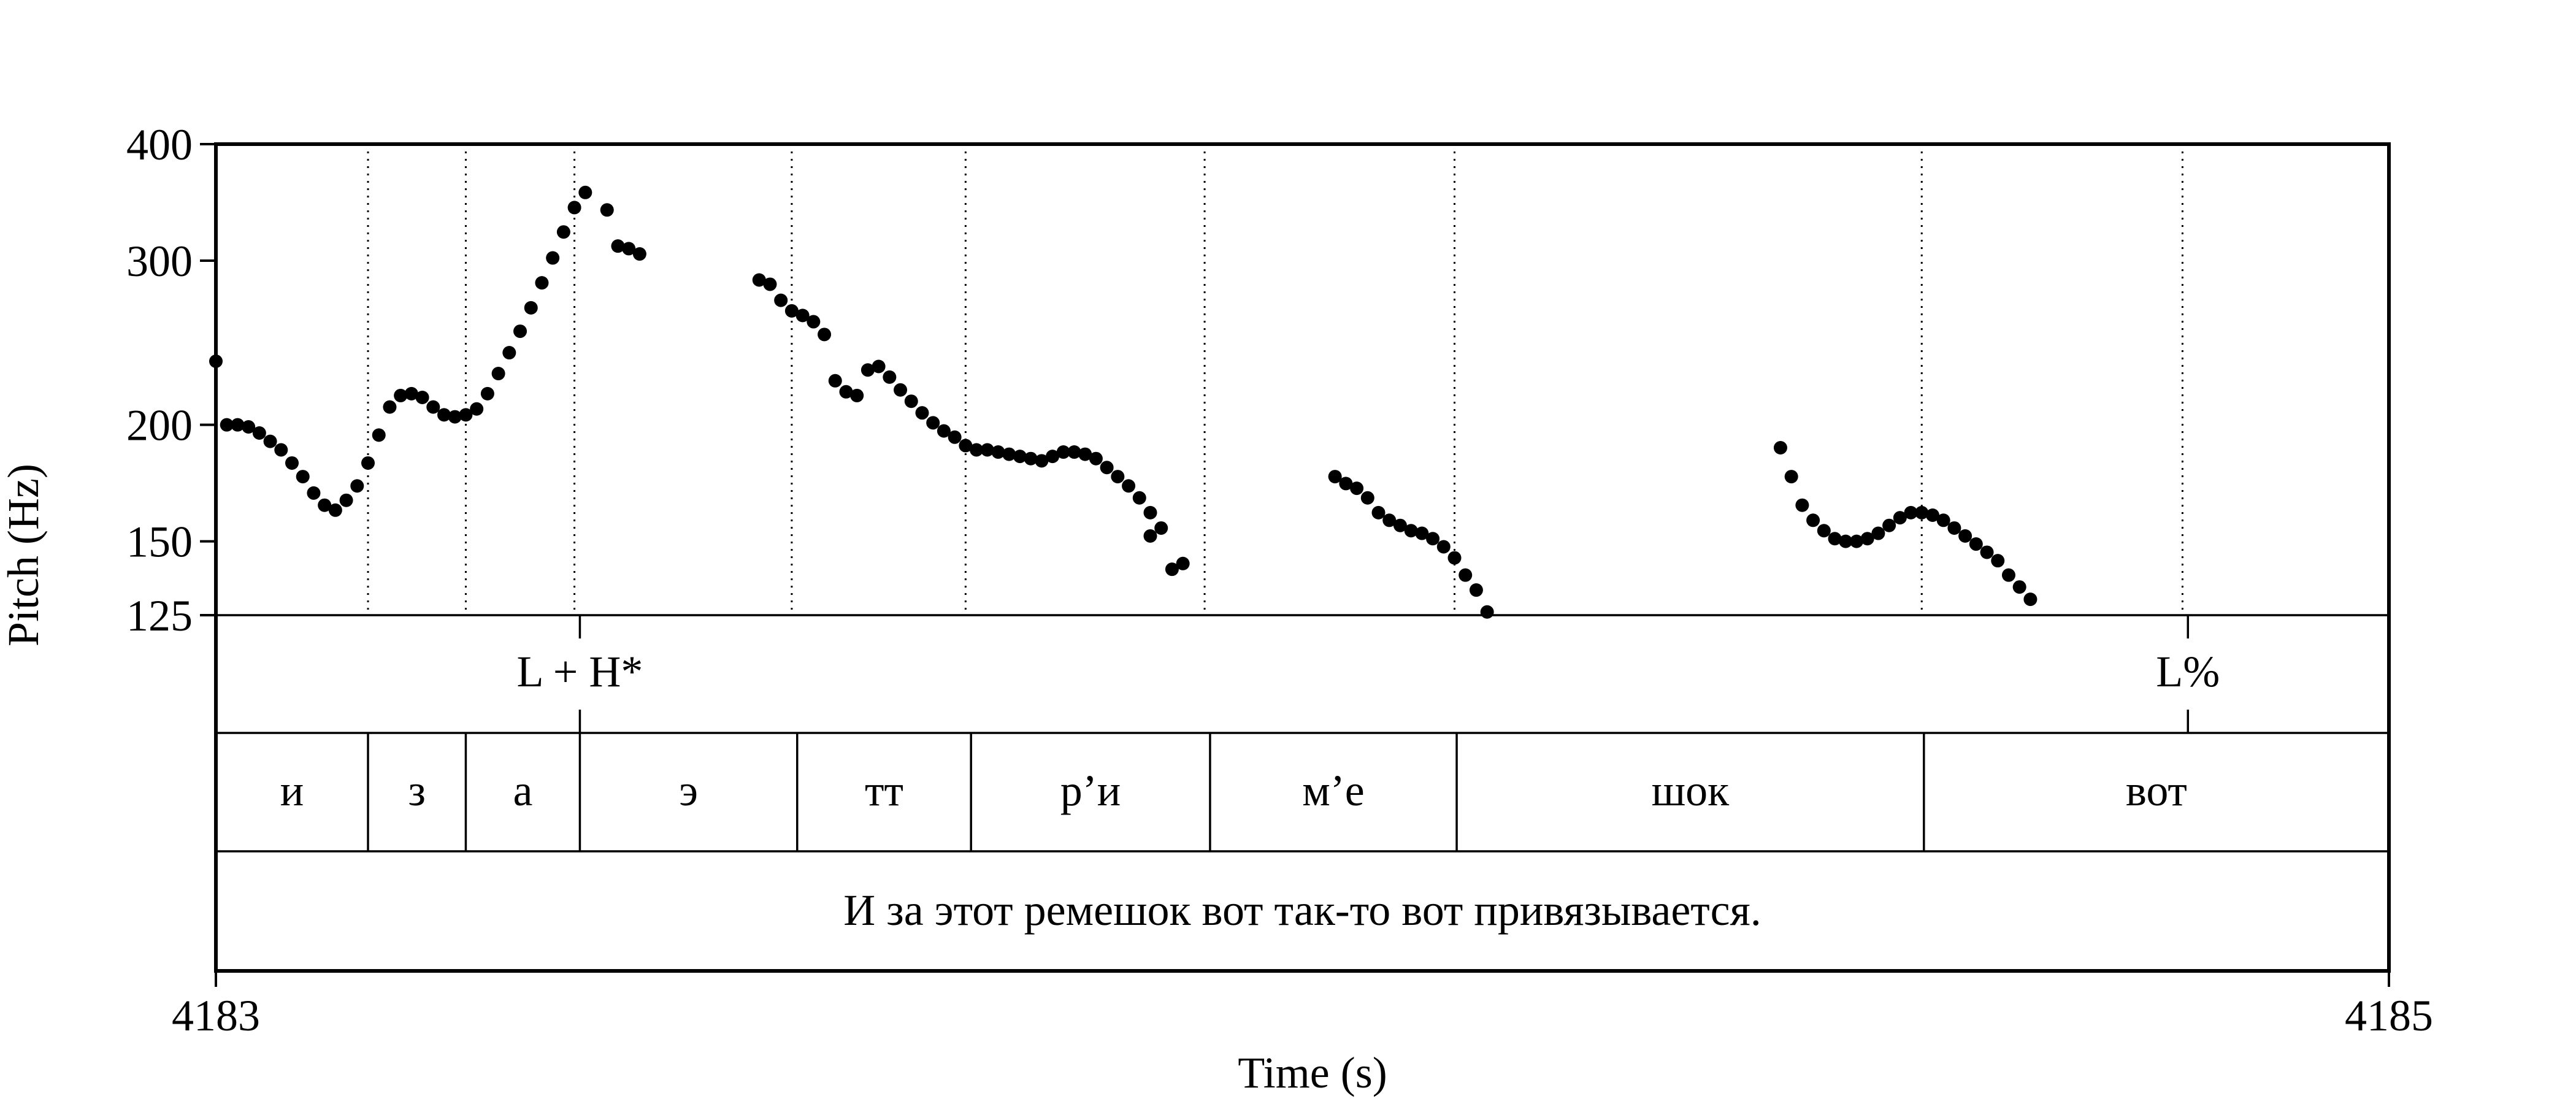 Image resolution: width=2576 pixels, height=1104 pixels. What do you see at coordinates (159, 615) in the screenshot?
I see `y-tick-label-1: 125` at bounding box center [159, 615].